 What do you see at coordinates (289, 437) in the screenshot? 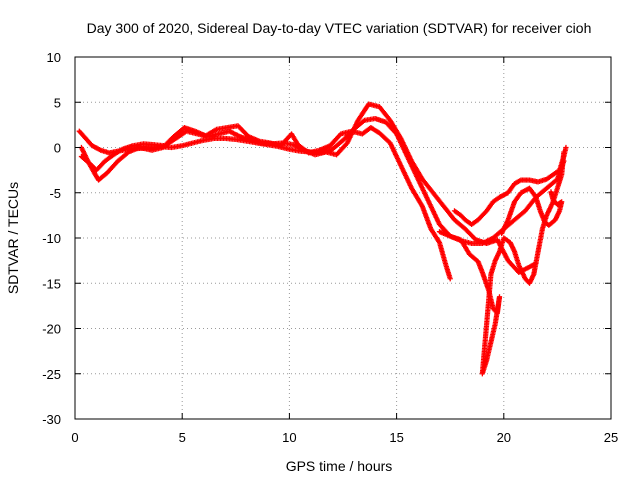
I see `x-tick-label: 10` at bounding box center [289, 437].